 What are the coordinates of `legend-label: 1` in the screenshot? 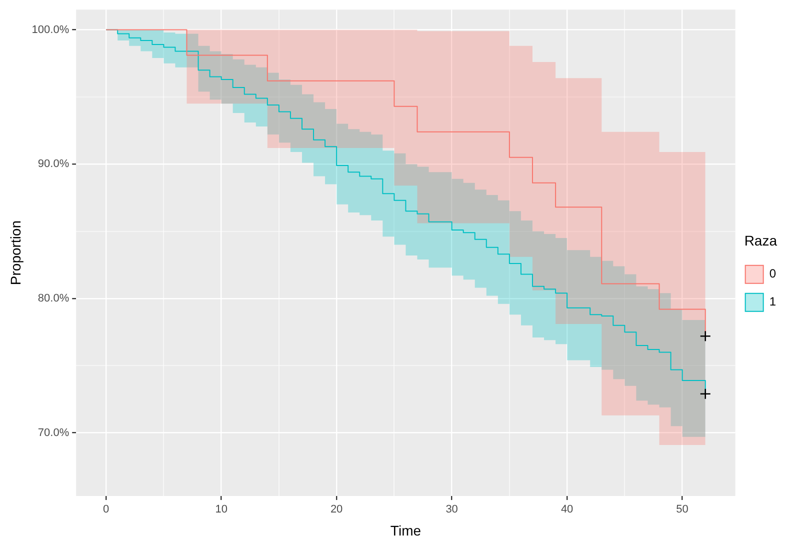 It's located at (772, 301).